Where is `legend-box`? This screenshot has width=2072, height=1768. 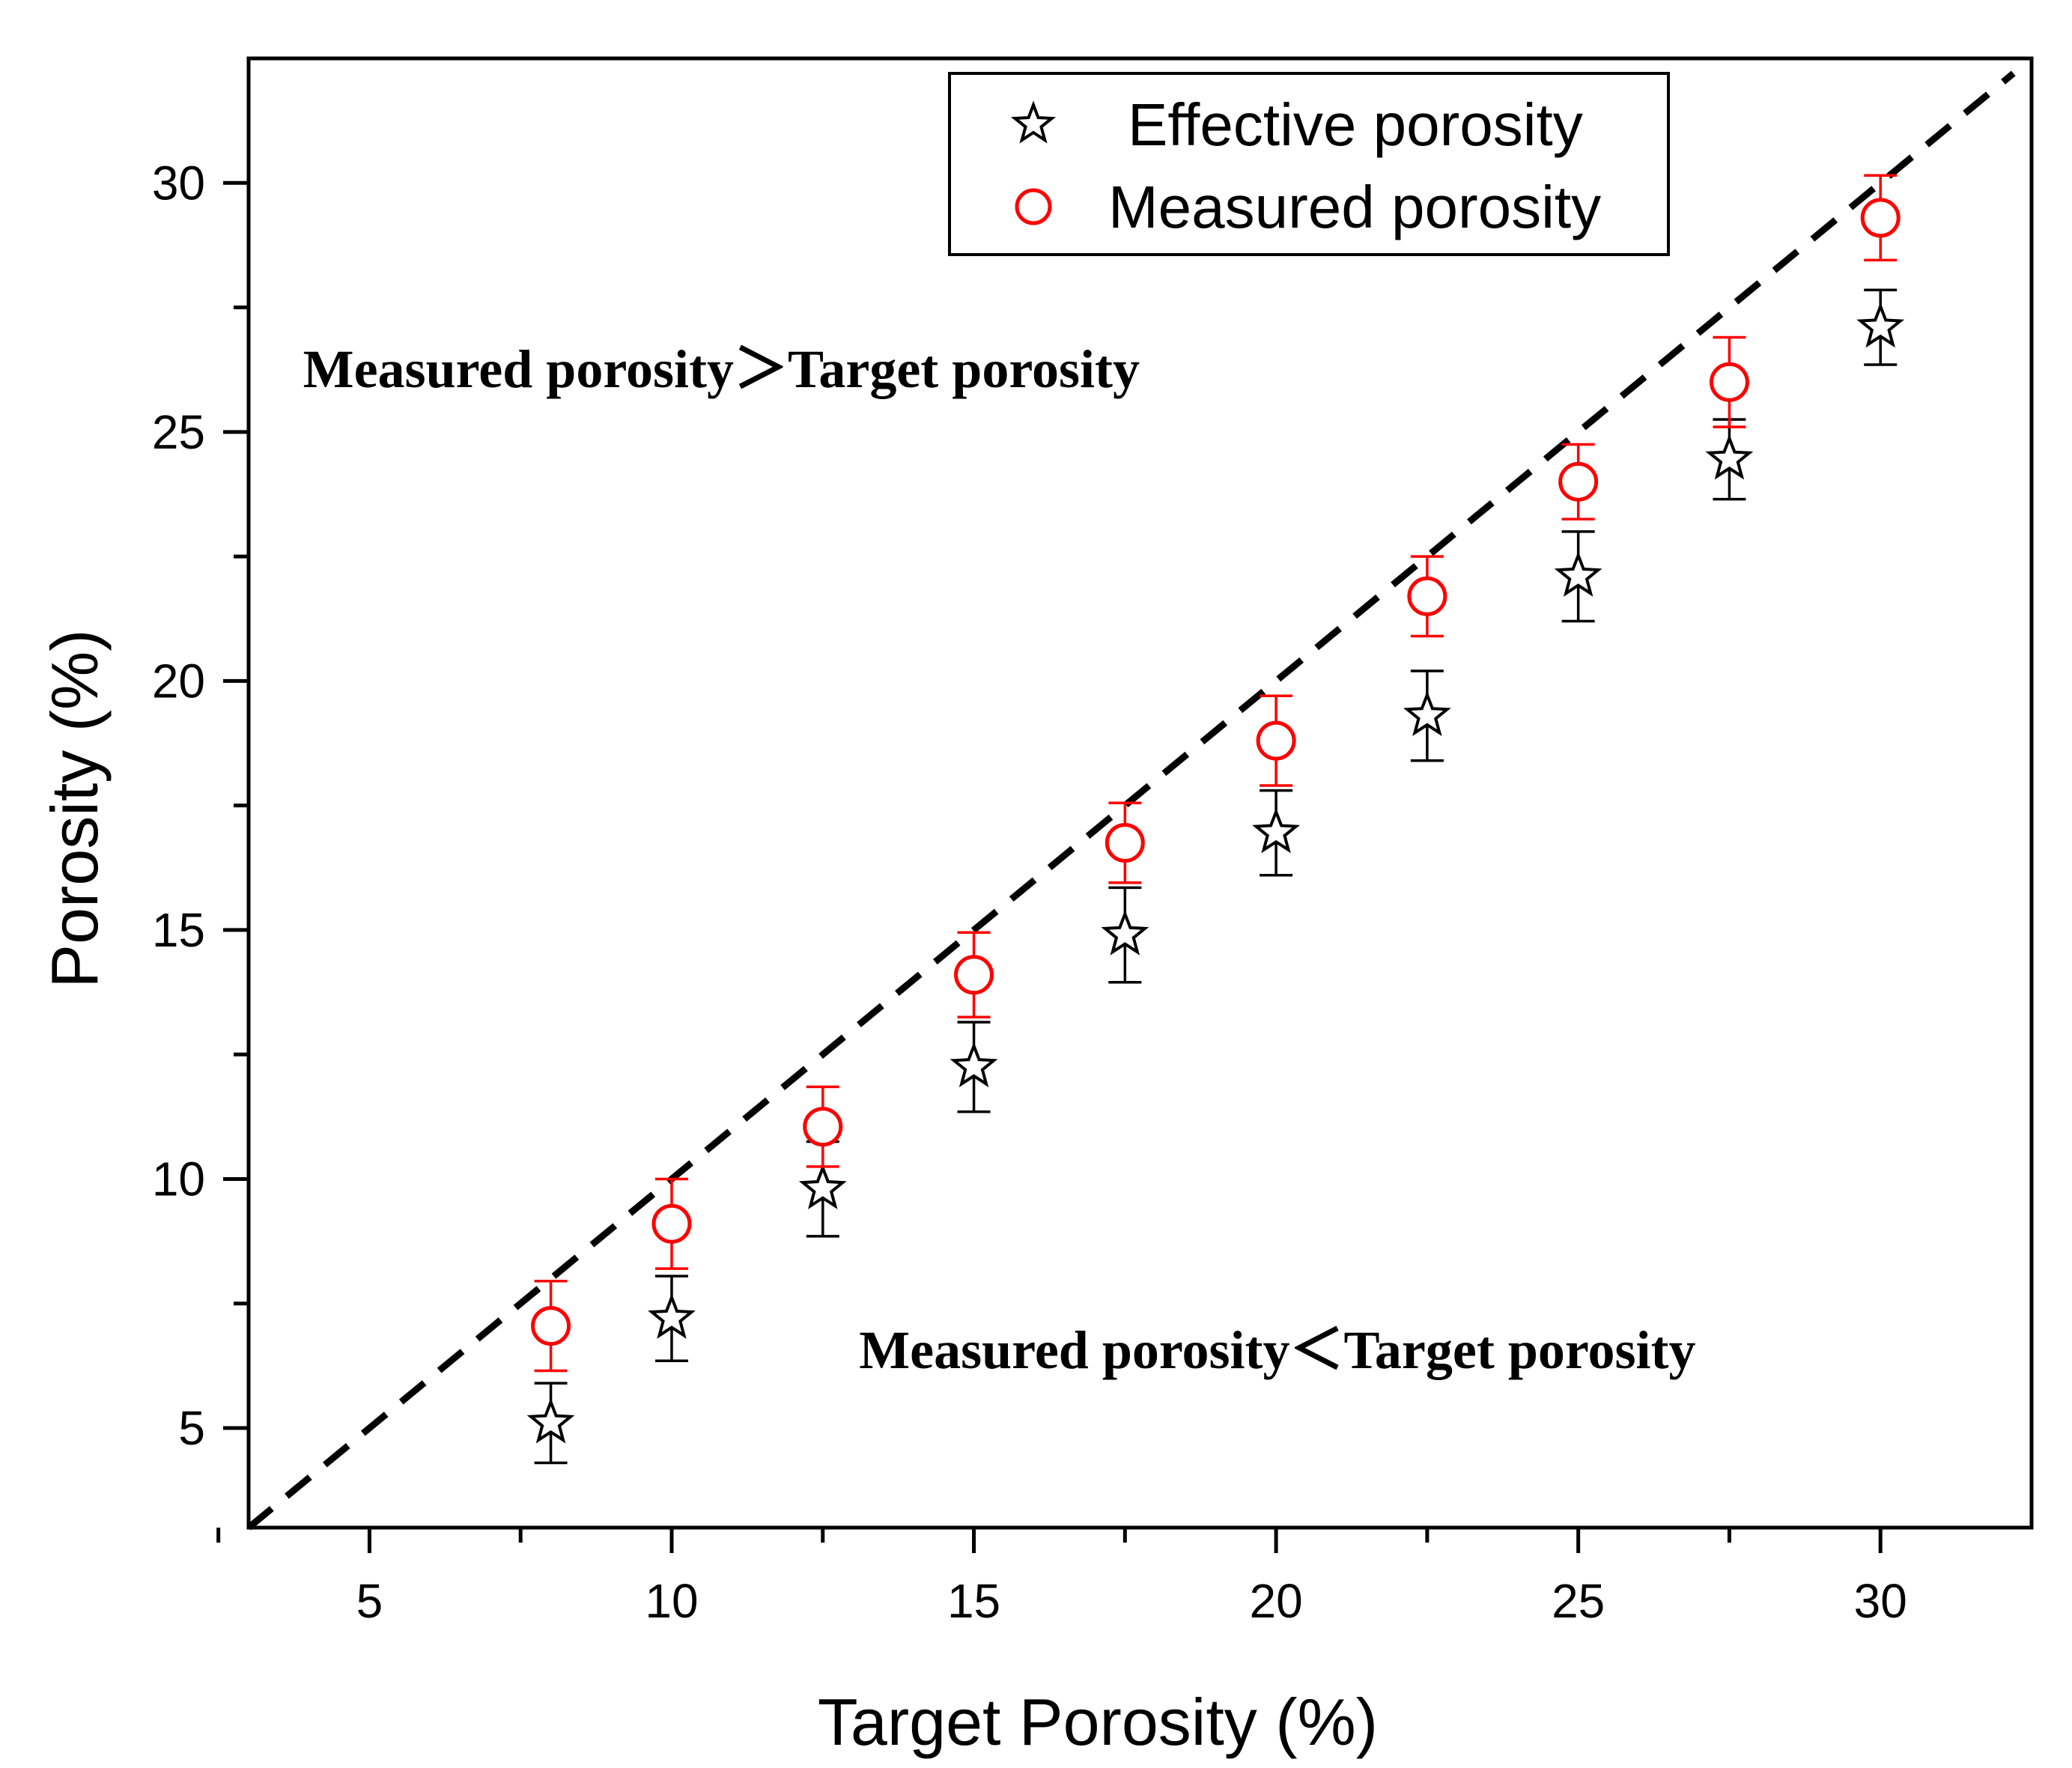
legend-box is located at coordinates (1309, 164).